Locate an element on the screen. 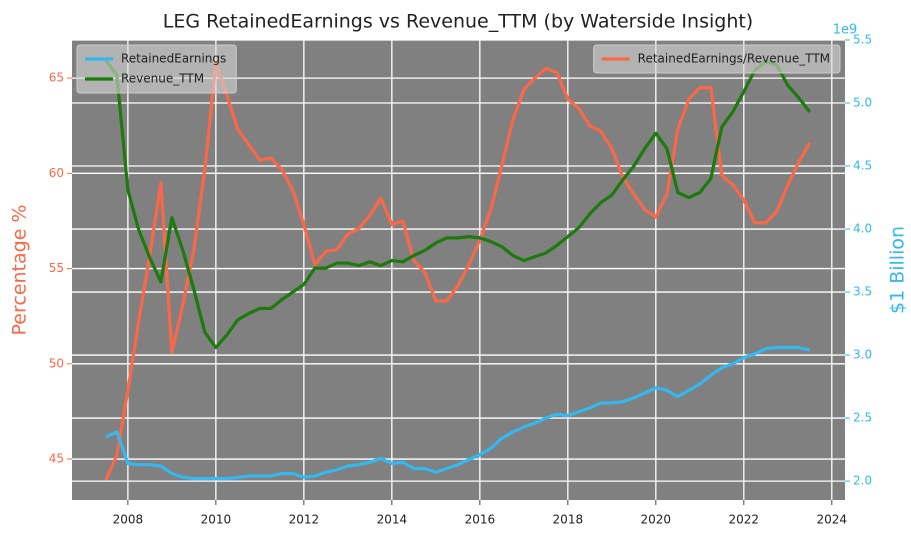  y-tick-label: 60 is located at coordinates (56, 173).